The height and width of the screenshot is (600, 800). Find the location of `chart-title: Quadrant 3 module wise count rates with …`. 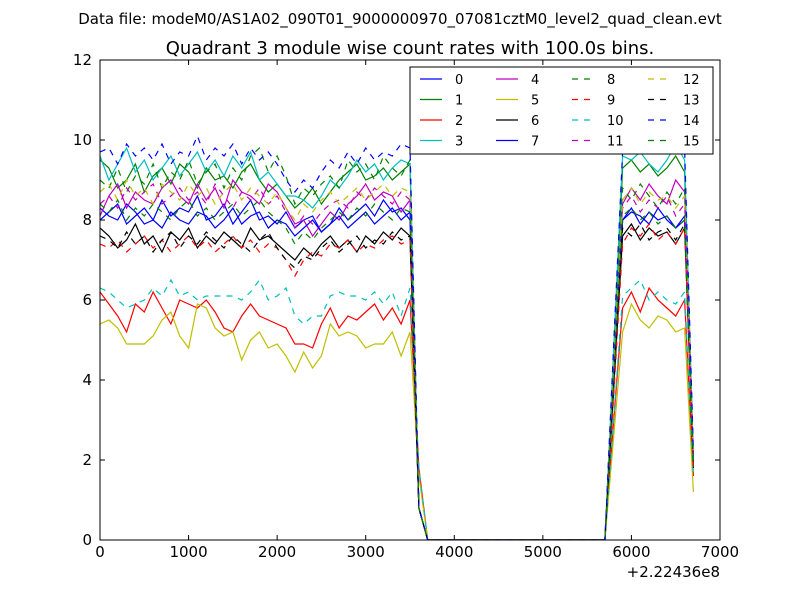

chart-title: Quadrant 3 module wise count rates with … is located at coordinates (410, 48).